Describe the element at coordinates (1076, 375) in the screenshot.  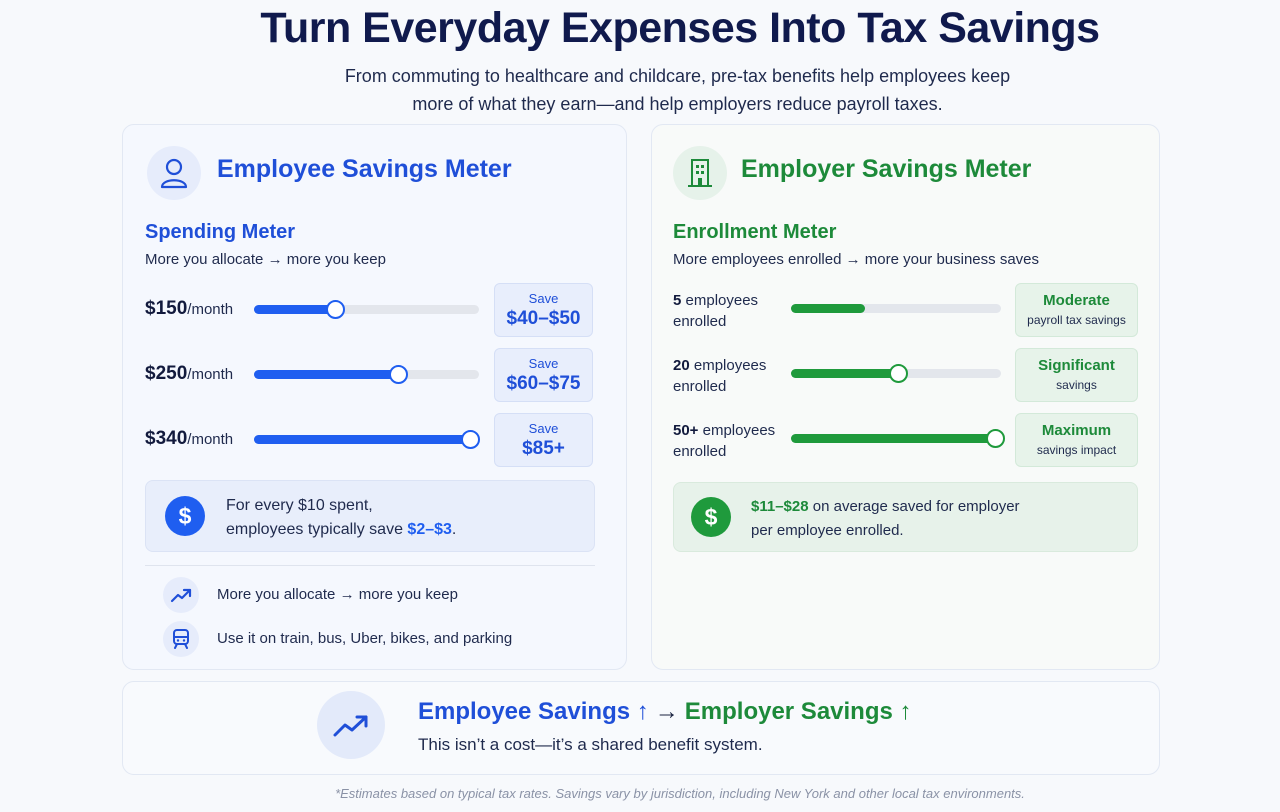
I see `savings-level: Significant savings` at that location.